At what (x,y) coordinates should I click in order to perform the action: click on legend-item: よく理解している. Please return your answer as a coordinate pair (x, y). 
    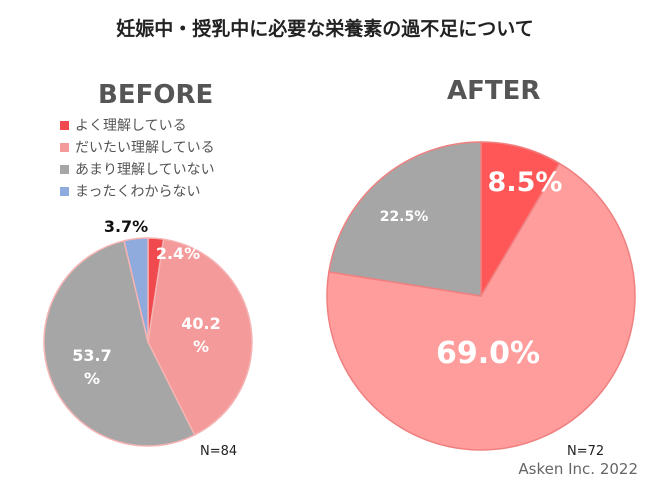
    Looking at the image, I should click on (137, 125).